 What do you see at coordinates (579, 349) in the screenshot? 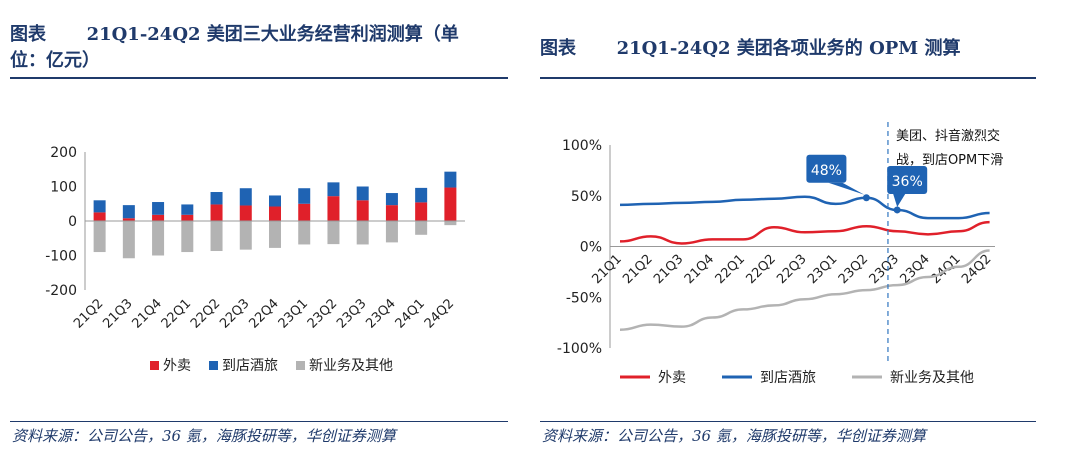
I see `y-tick-label: -100%` at bounding box center [579, 349].